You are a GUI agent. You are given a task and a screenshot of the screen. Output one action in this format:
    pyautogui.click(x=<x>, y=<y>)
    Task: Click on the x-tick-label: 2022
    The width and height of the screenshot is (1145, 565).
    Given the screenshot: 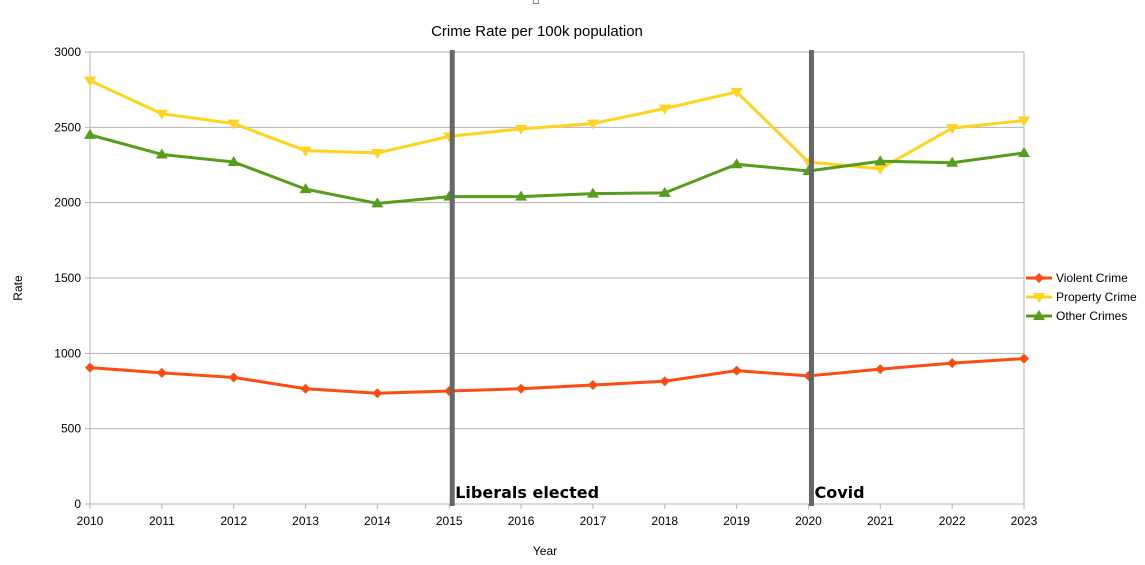 What is the action you would take?
    pyautogui.click(x=952, y=521)
    